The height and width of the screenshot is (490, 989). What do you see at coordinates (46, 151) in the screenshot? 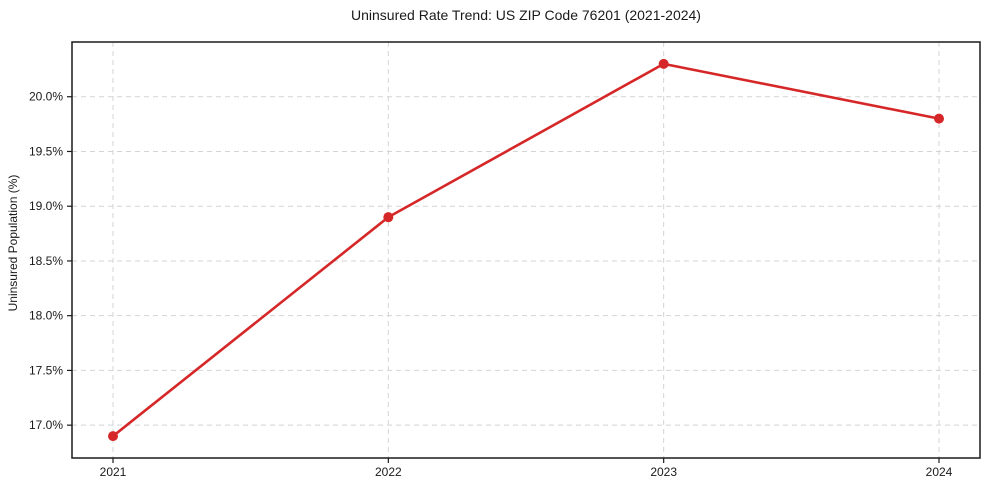
I see `y-tick-label: 19.5%` at bounding box center [46, 151].